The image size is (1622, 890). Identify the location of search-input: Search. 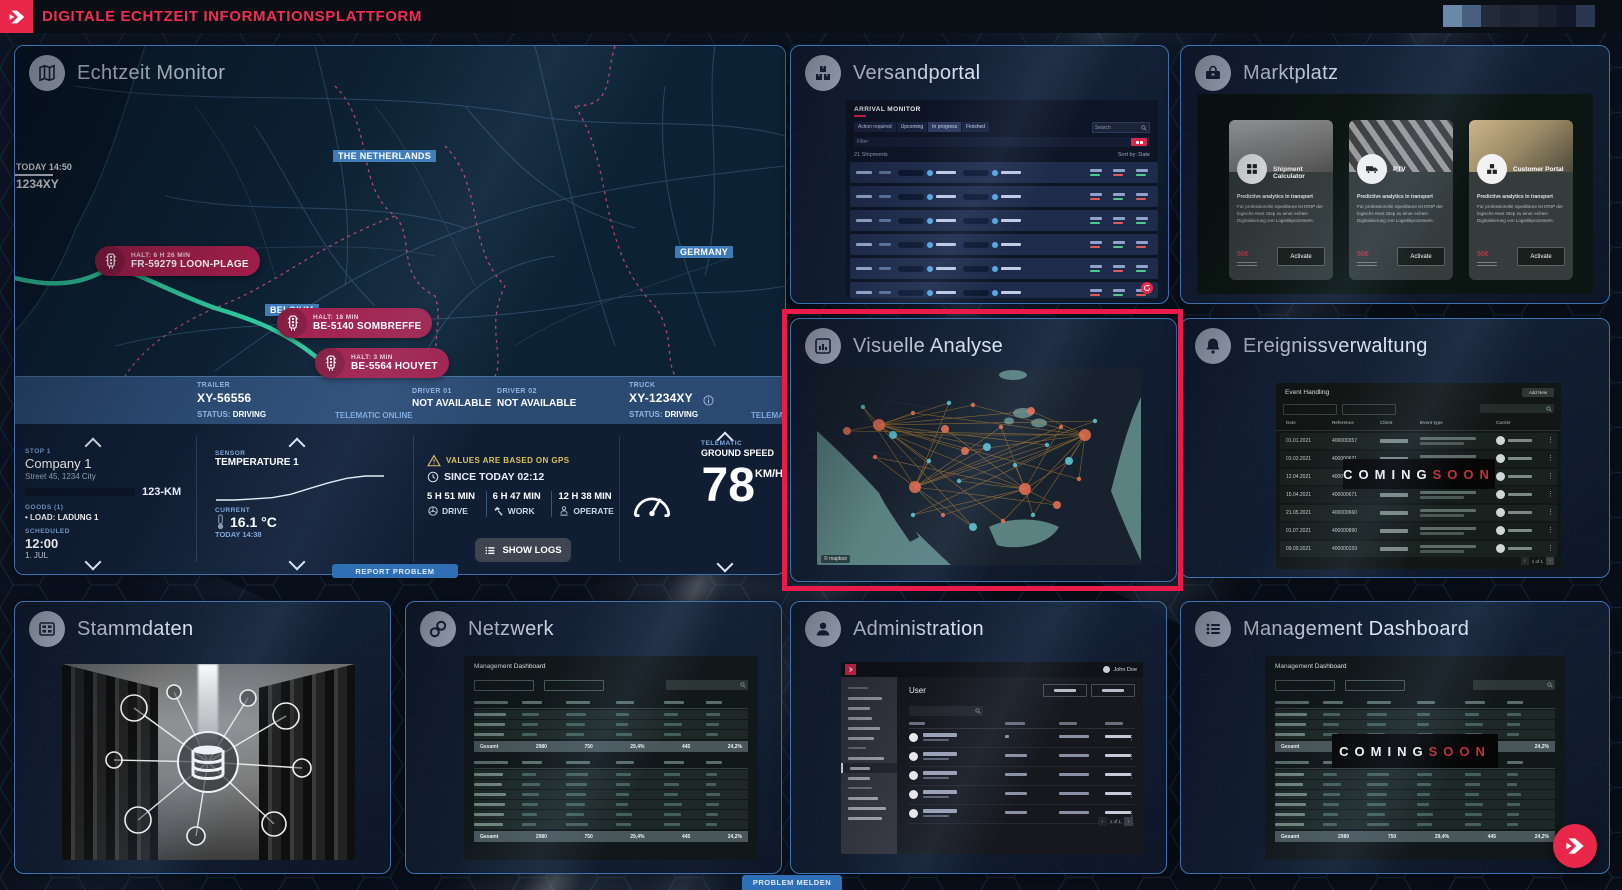
(1121, 127).